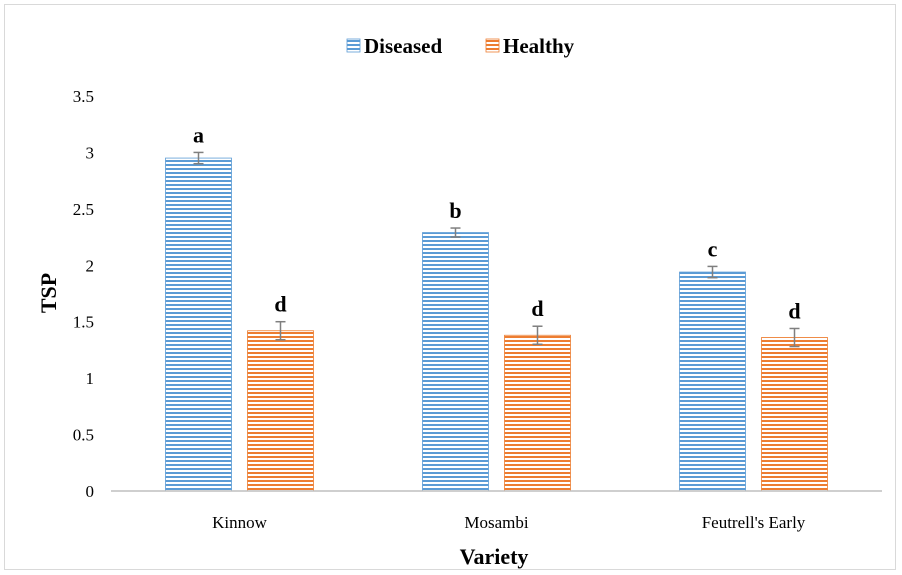  Describe the element at coordinates (713, 248) in the screenshot. I see `significance-label: c` at that location.